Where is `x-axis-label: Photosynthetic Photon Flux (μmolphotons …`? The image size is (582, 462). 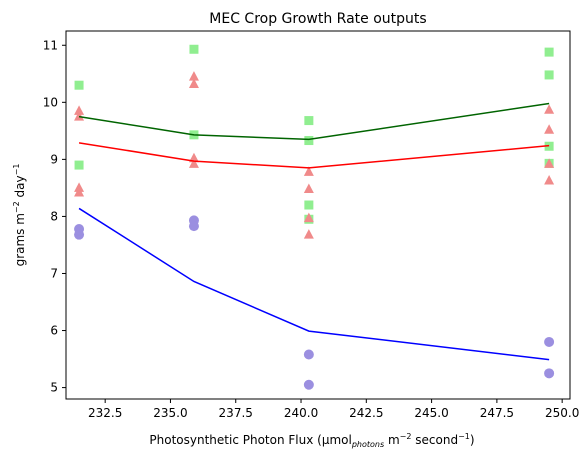
x-axis-label: Photosynthetic Photon Flux (μmolphotons … is located at coordinates (311, 440).